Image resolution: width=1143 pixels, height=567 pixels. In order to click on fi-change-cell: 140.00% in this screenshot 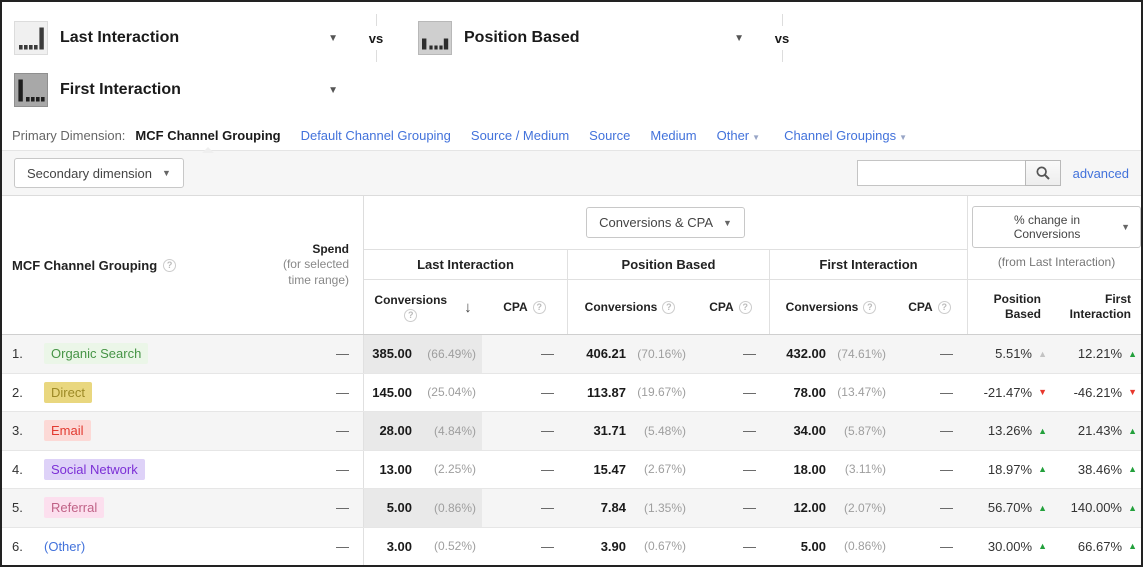, I will do `click(1098, 508)`.